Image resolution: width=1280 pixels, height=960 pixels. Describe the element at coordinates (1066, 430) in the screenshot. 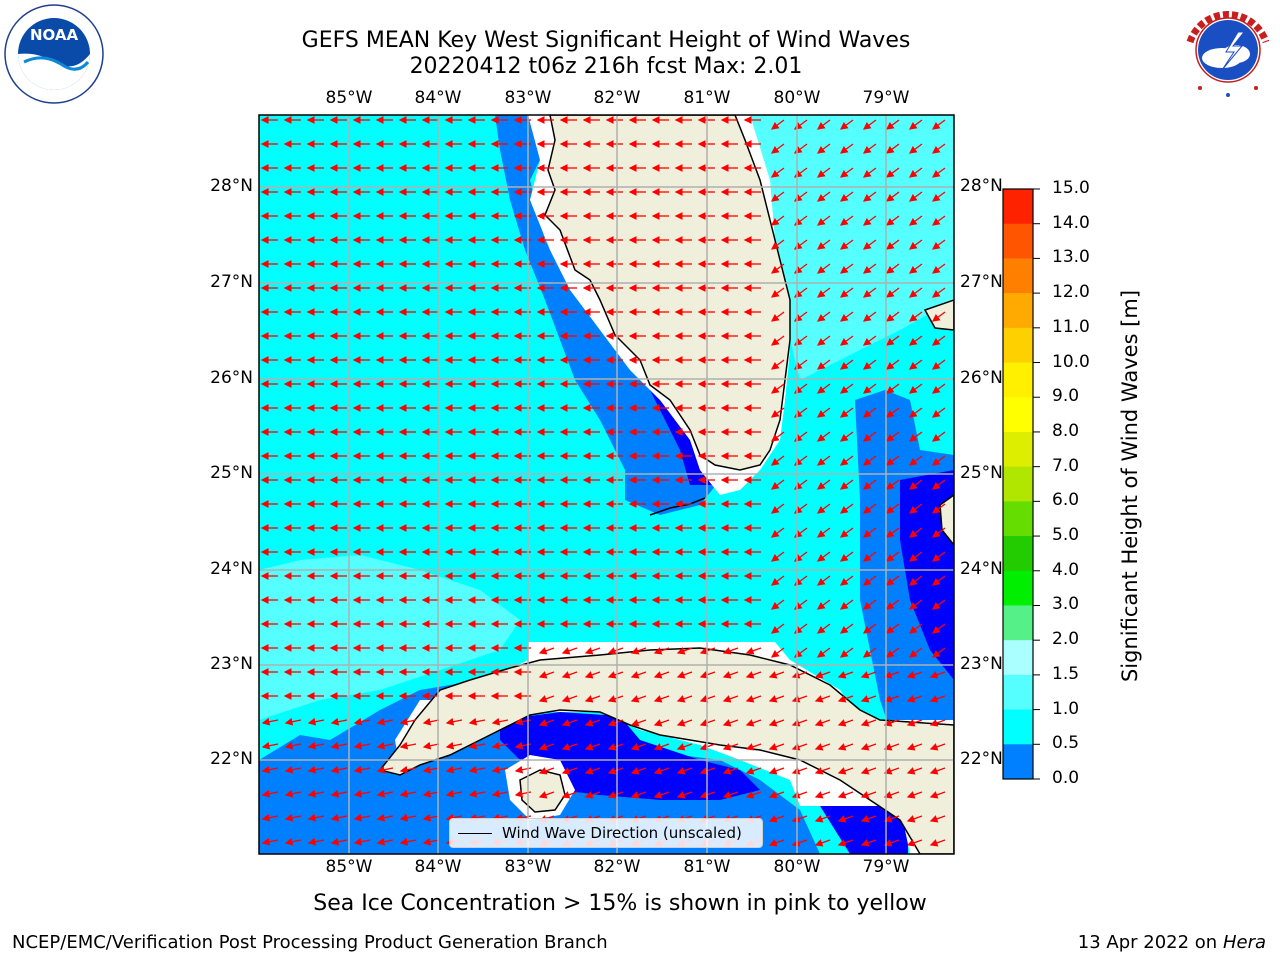

I see `colorbar-tick-label: 8.0` at that location.